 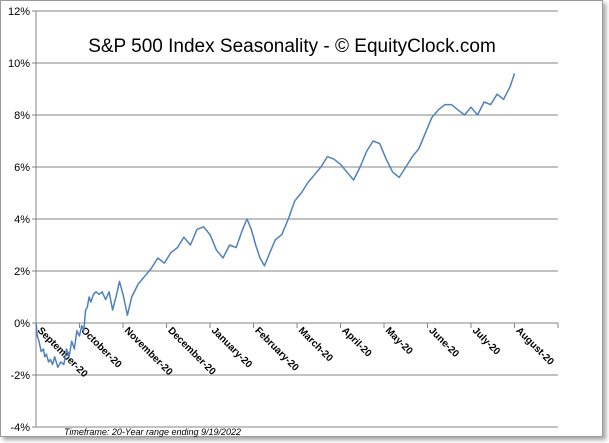 What do you see at coordinates (100, 347) in the screenshot?
I see `x-tick-label: October-20` at bounding box center [100, 347].